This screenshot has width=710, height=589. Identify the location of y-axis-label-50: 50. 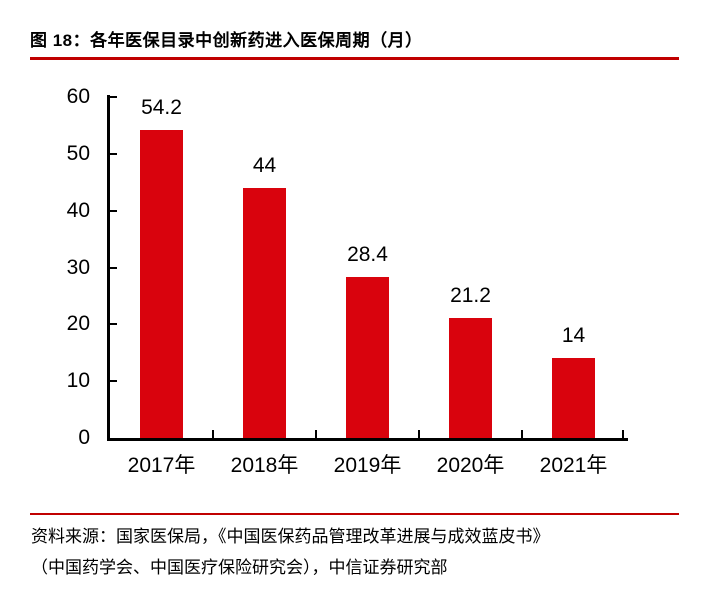
(78, 153).